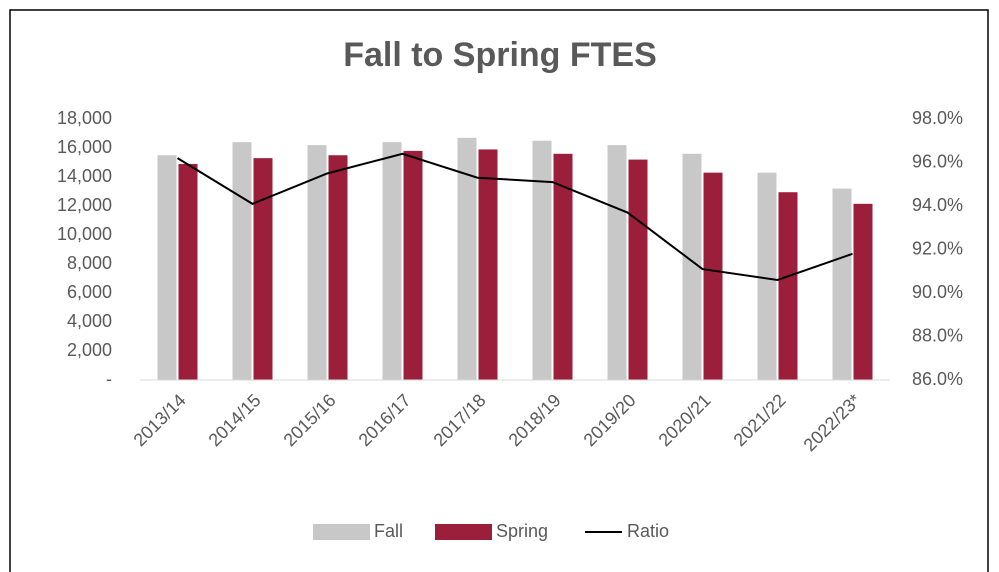  Describe the element at coordinates (937, 248) in the screenshot. I see `y2-tick-label: 92.0%` at that location.